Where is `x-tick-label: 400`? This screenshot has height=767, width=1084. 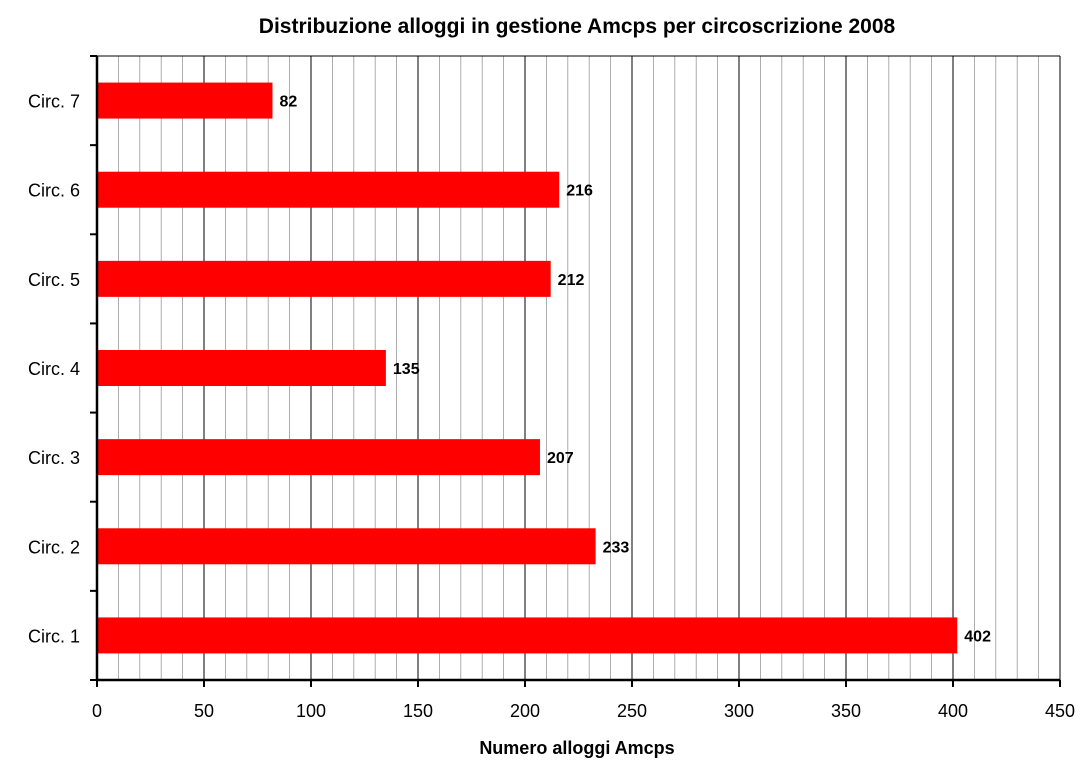
x-tick-label: 400 is located at coordinates (953, 711).